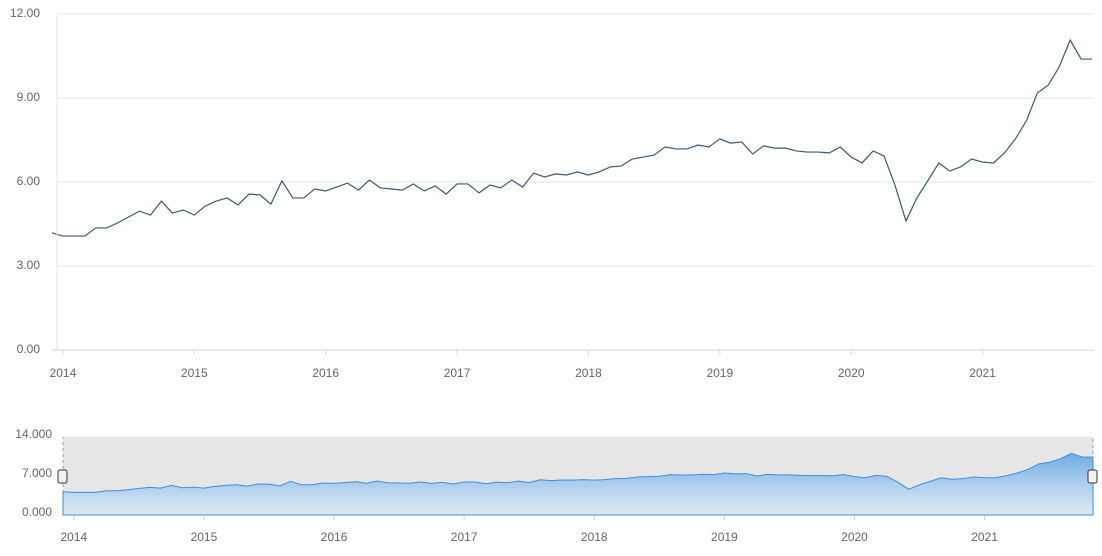  Describe the element at coordinates (62, 476) in the screenshot. I see `navigator-handle-left` at that location.